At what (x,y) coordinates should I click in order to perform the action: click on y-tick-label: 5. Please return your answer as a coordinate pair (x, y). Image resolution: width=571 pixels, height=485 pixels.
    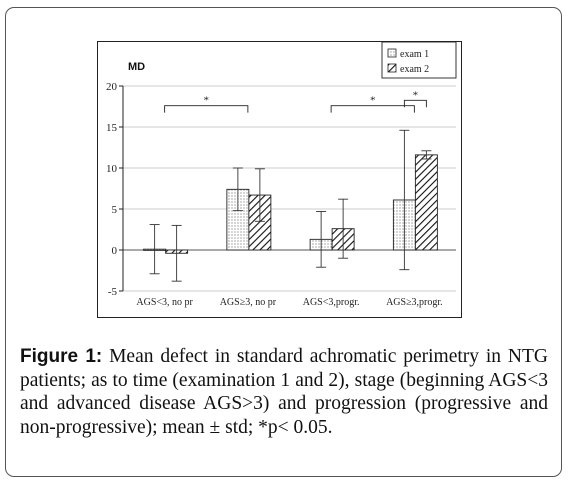
    Looking at the image, I should click on (115, 210).